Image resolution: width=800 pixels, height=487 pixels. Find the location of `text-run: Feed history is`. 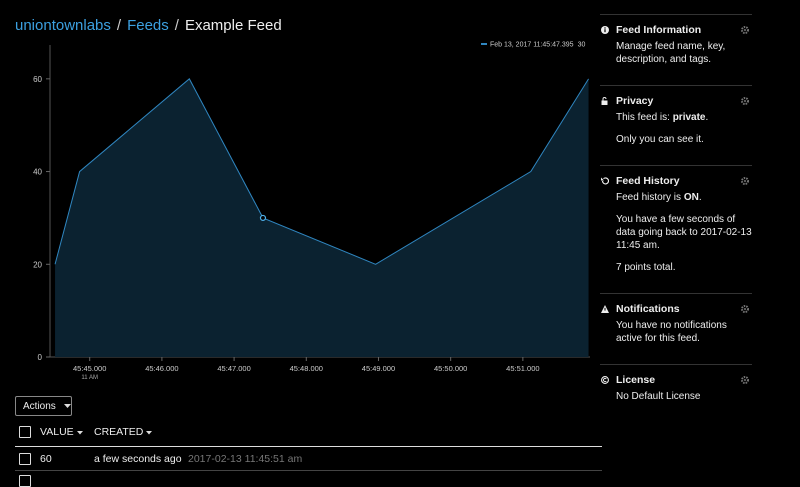

text-run: Feed history is is located at coordinates (650, 197).